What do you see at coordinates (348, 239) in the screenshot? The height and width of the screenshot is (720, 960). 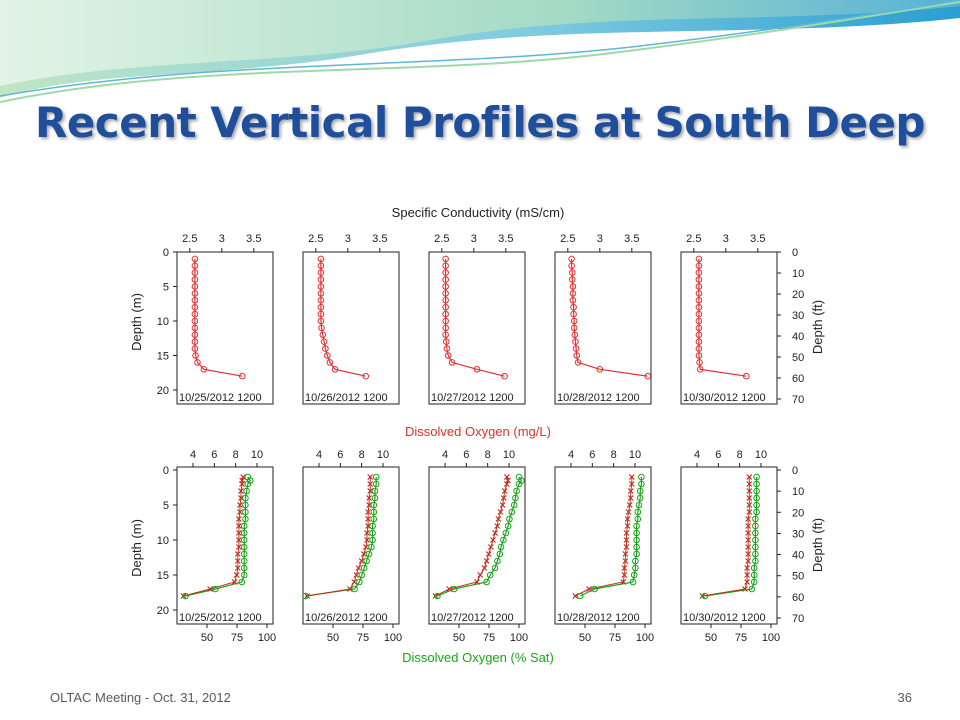 I see `x-tick-label: 3` at bounding box center [348, 239].